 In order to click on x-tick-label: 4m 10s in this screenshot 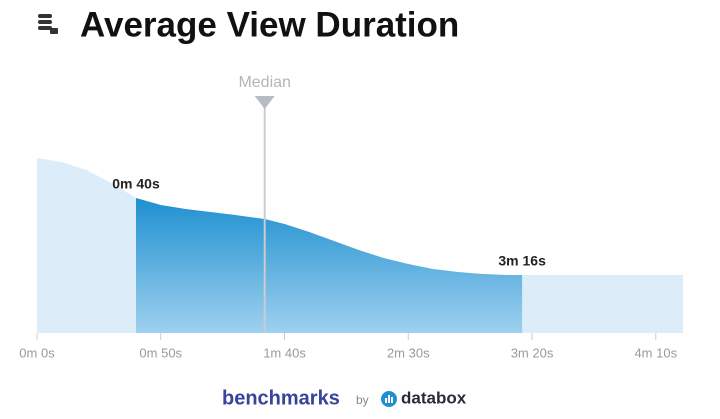, I will do `click(655, 352)`.